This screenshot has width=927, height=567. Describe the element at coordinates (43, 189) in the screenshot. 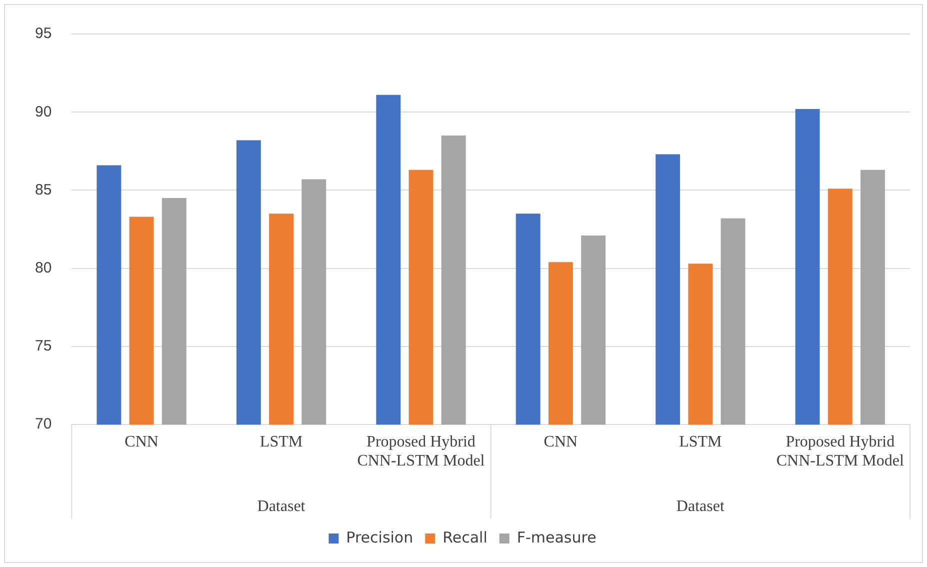

I see `y-tick-label: 85` at that location.